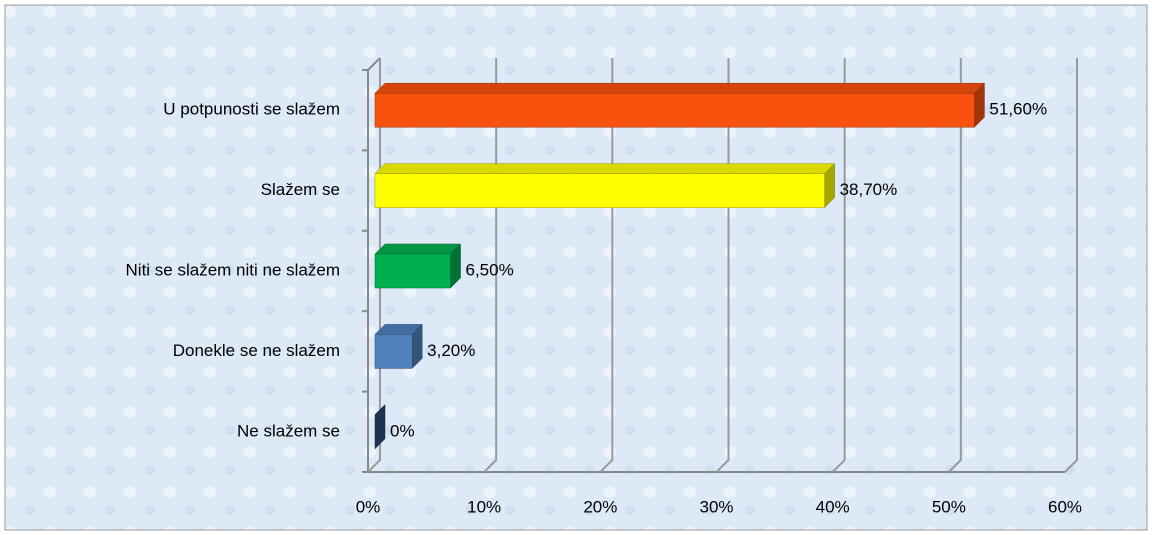 The width and height of the screenshot is (1152, 535). What do you see at coordinates (490, 269) in the screenshot?
I see `value-label: 6,50%` at bounding box center [490, 269].